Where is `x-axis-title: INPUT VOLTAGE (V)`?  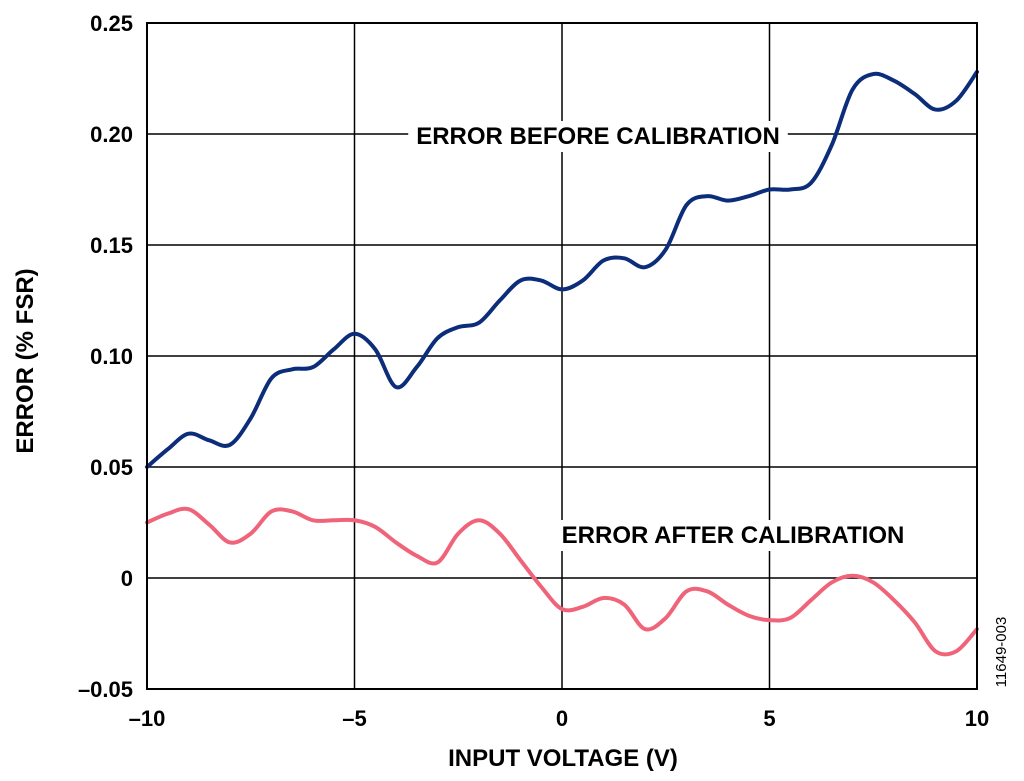 x-axis-title: INPUT VOLTAGE (V) is located at coordinates (563, 758).